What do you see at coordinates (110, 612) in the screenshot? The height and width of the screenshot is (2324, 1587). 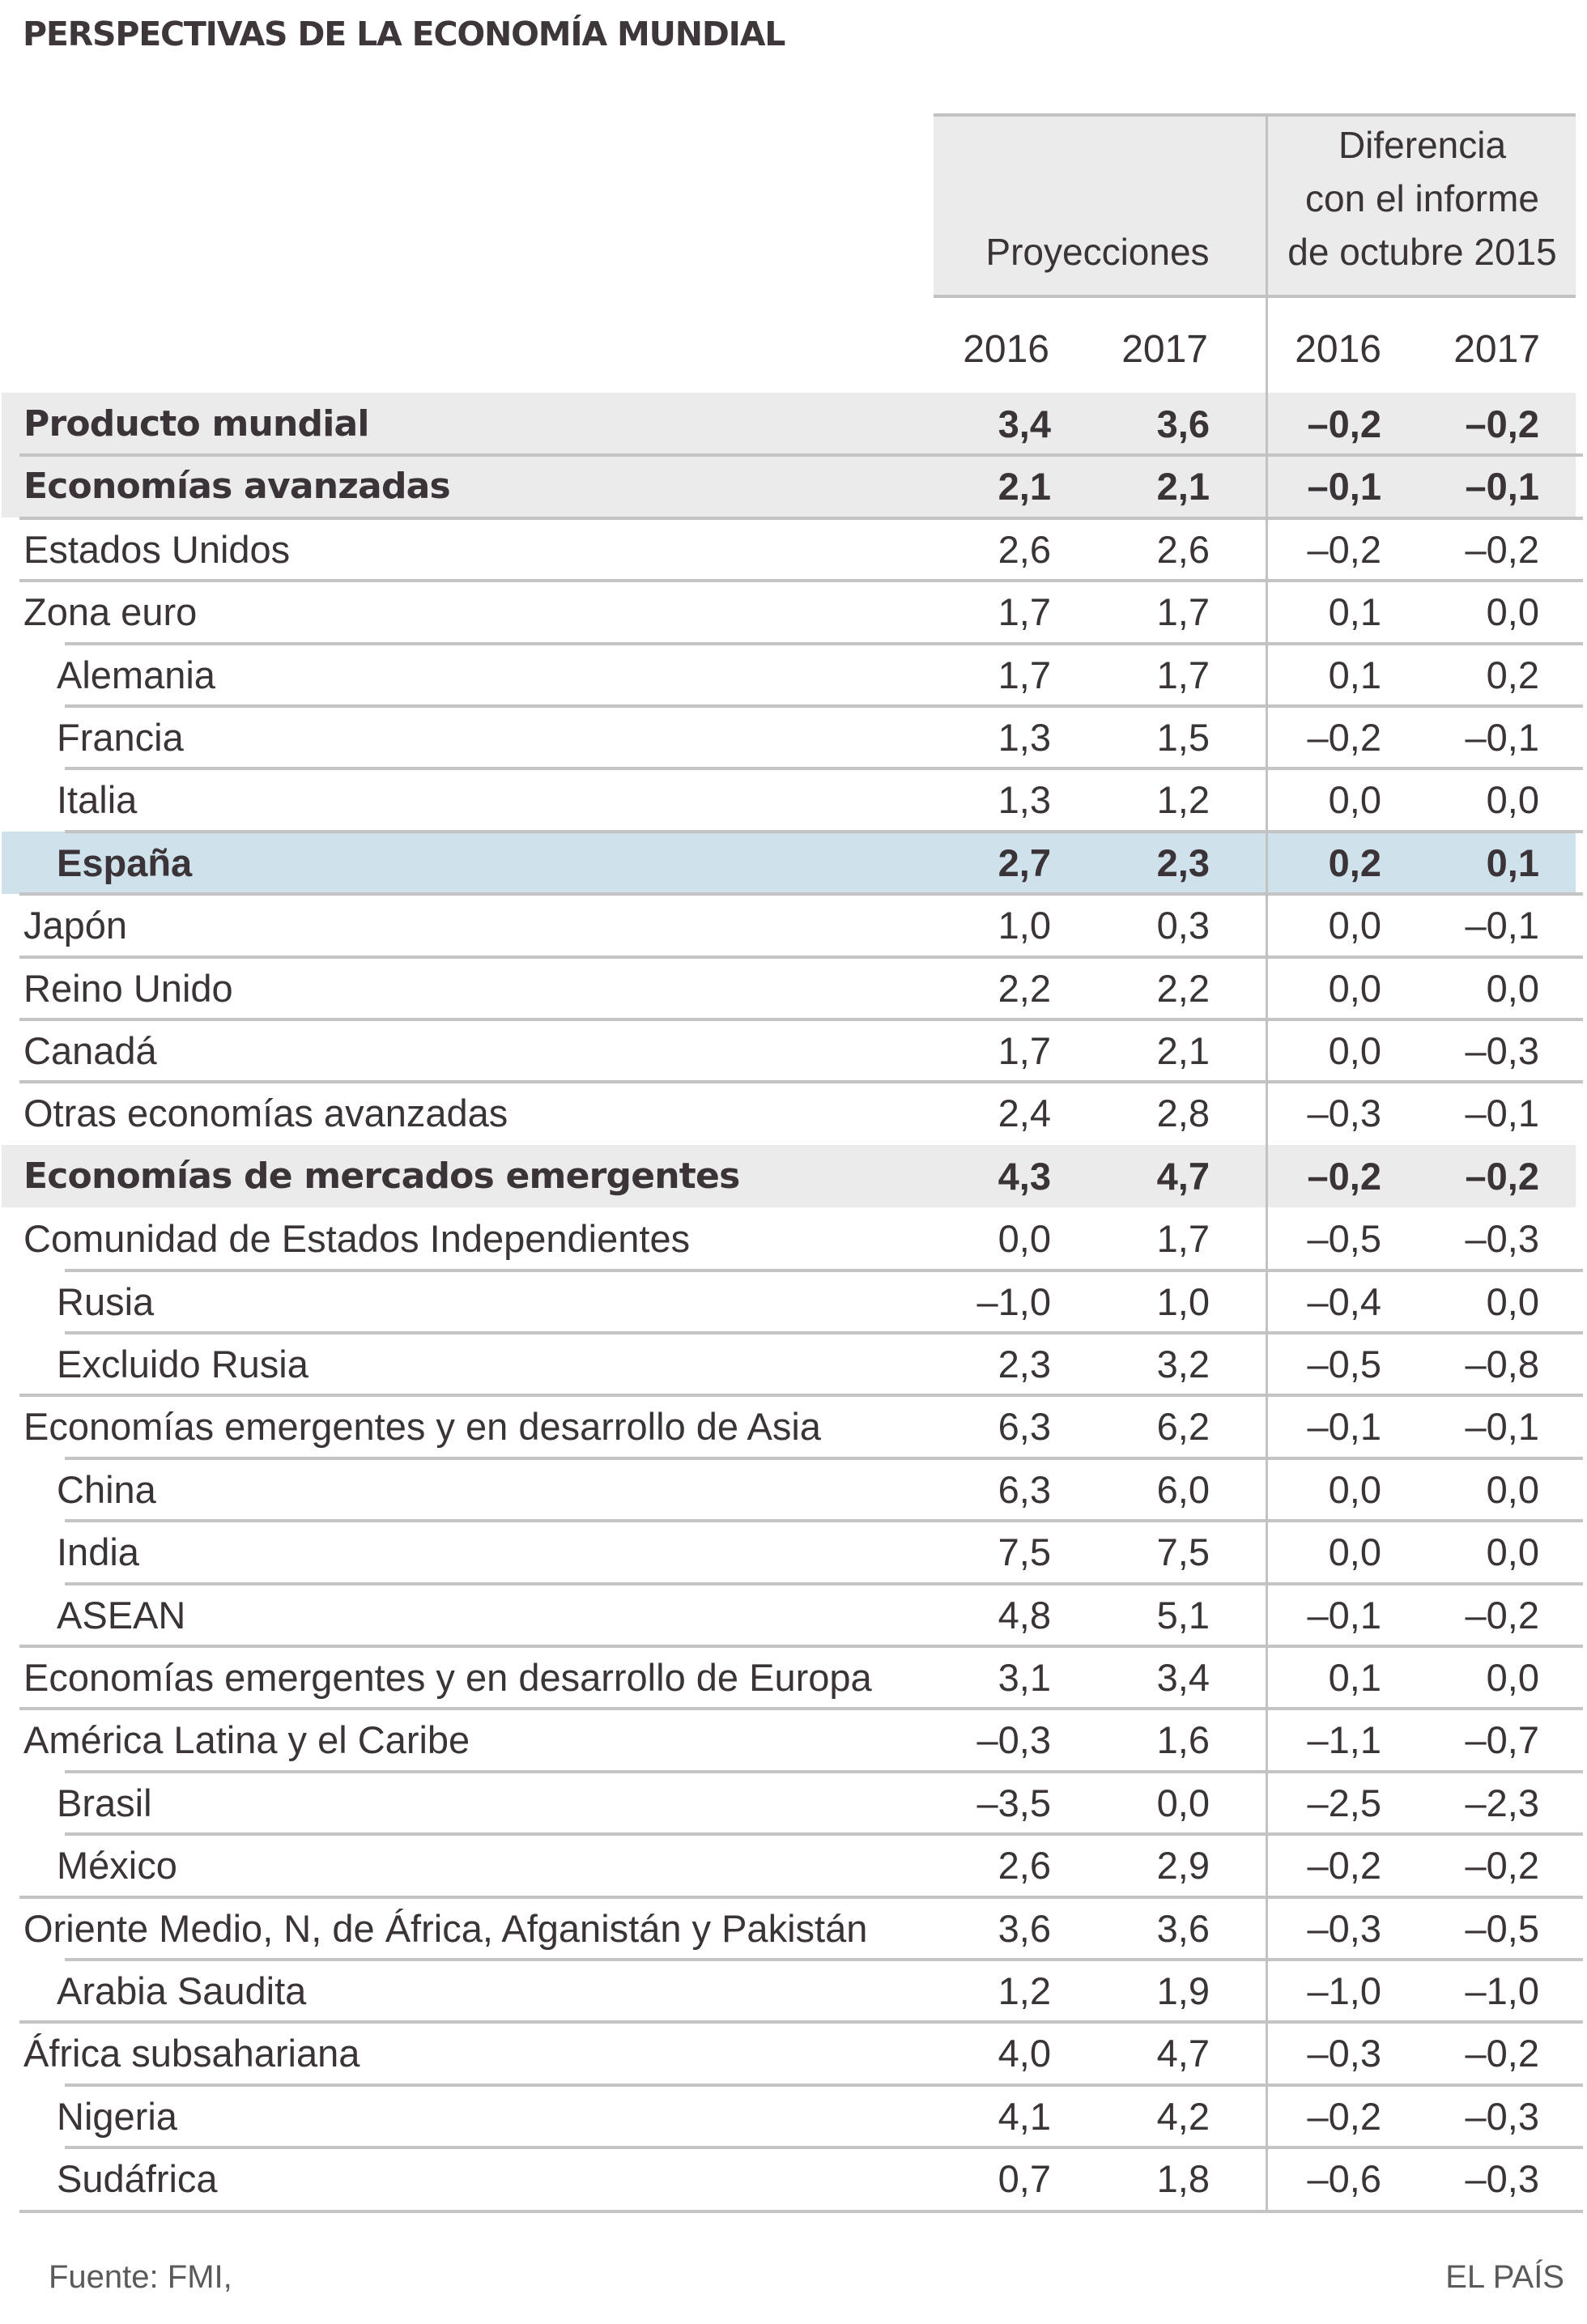 I see `row-label: Zona euro` at bounding box center [110, 612].